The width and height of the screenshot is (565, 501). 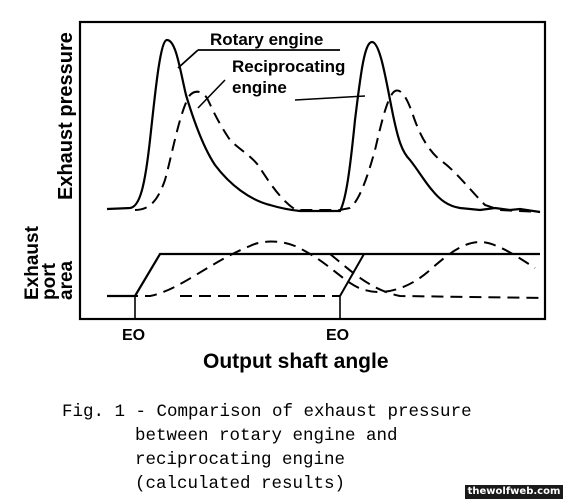 What do you see at coordinates (133, 335) in the screenshot?
I see `eo-label-1: EO` at bounding box center [133, 335].